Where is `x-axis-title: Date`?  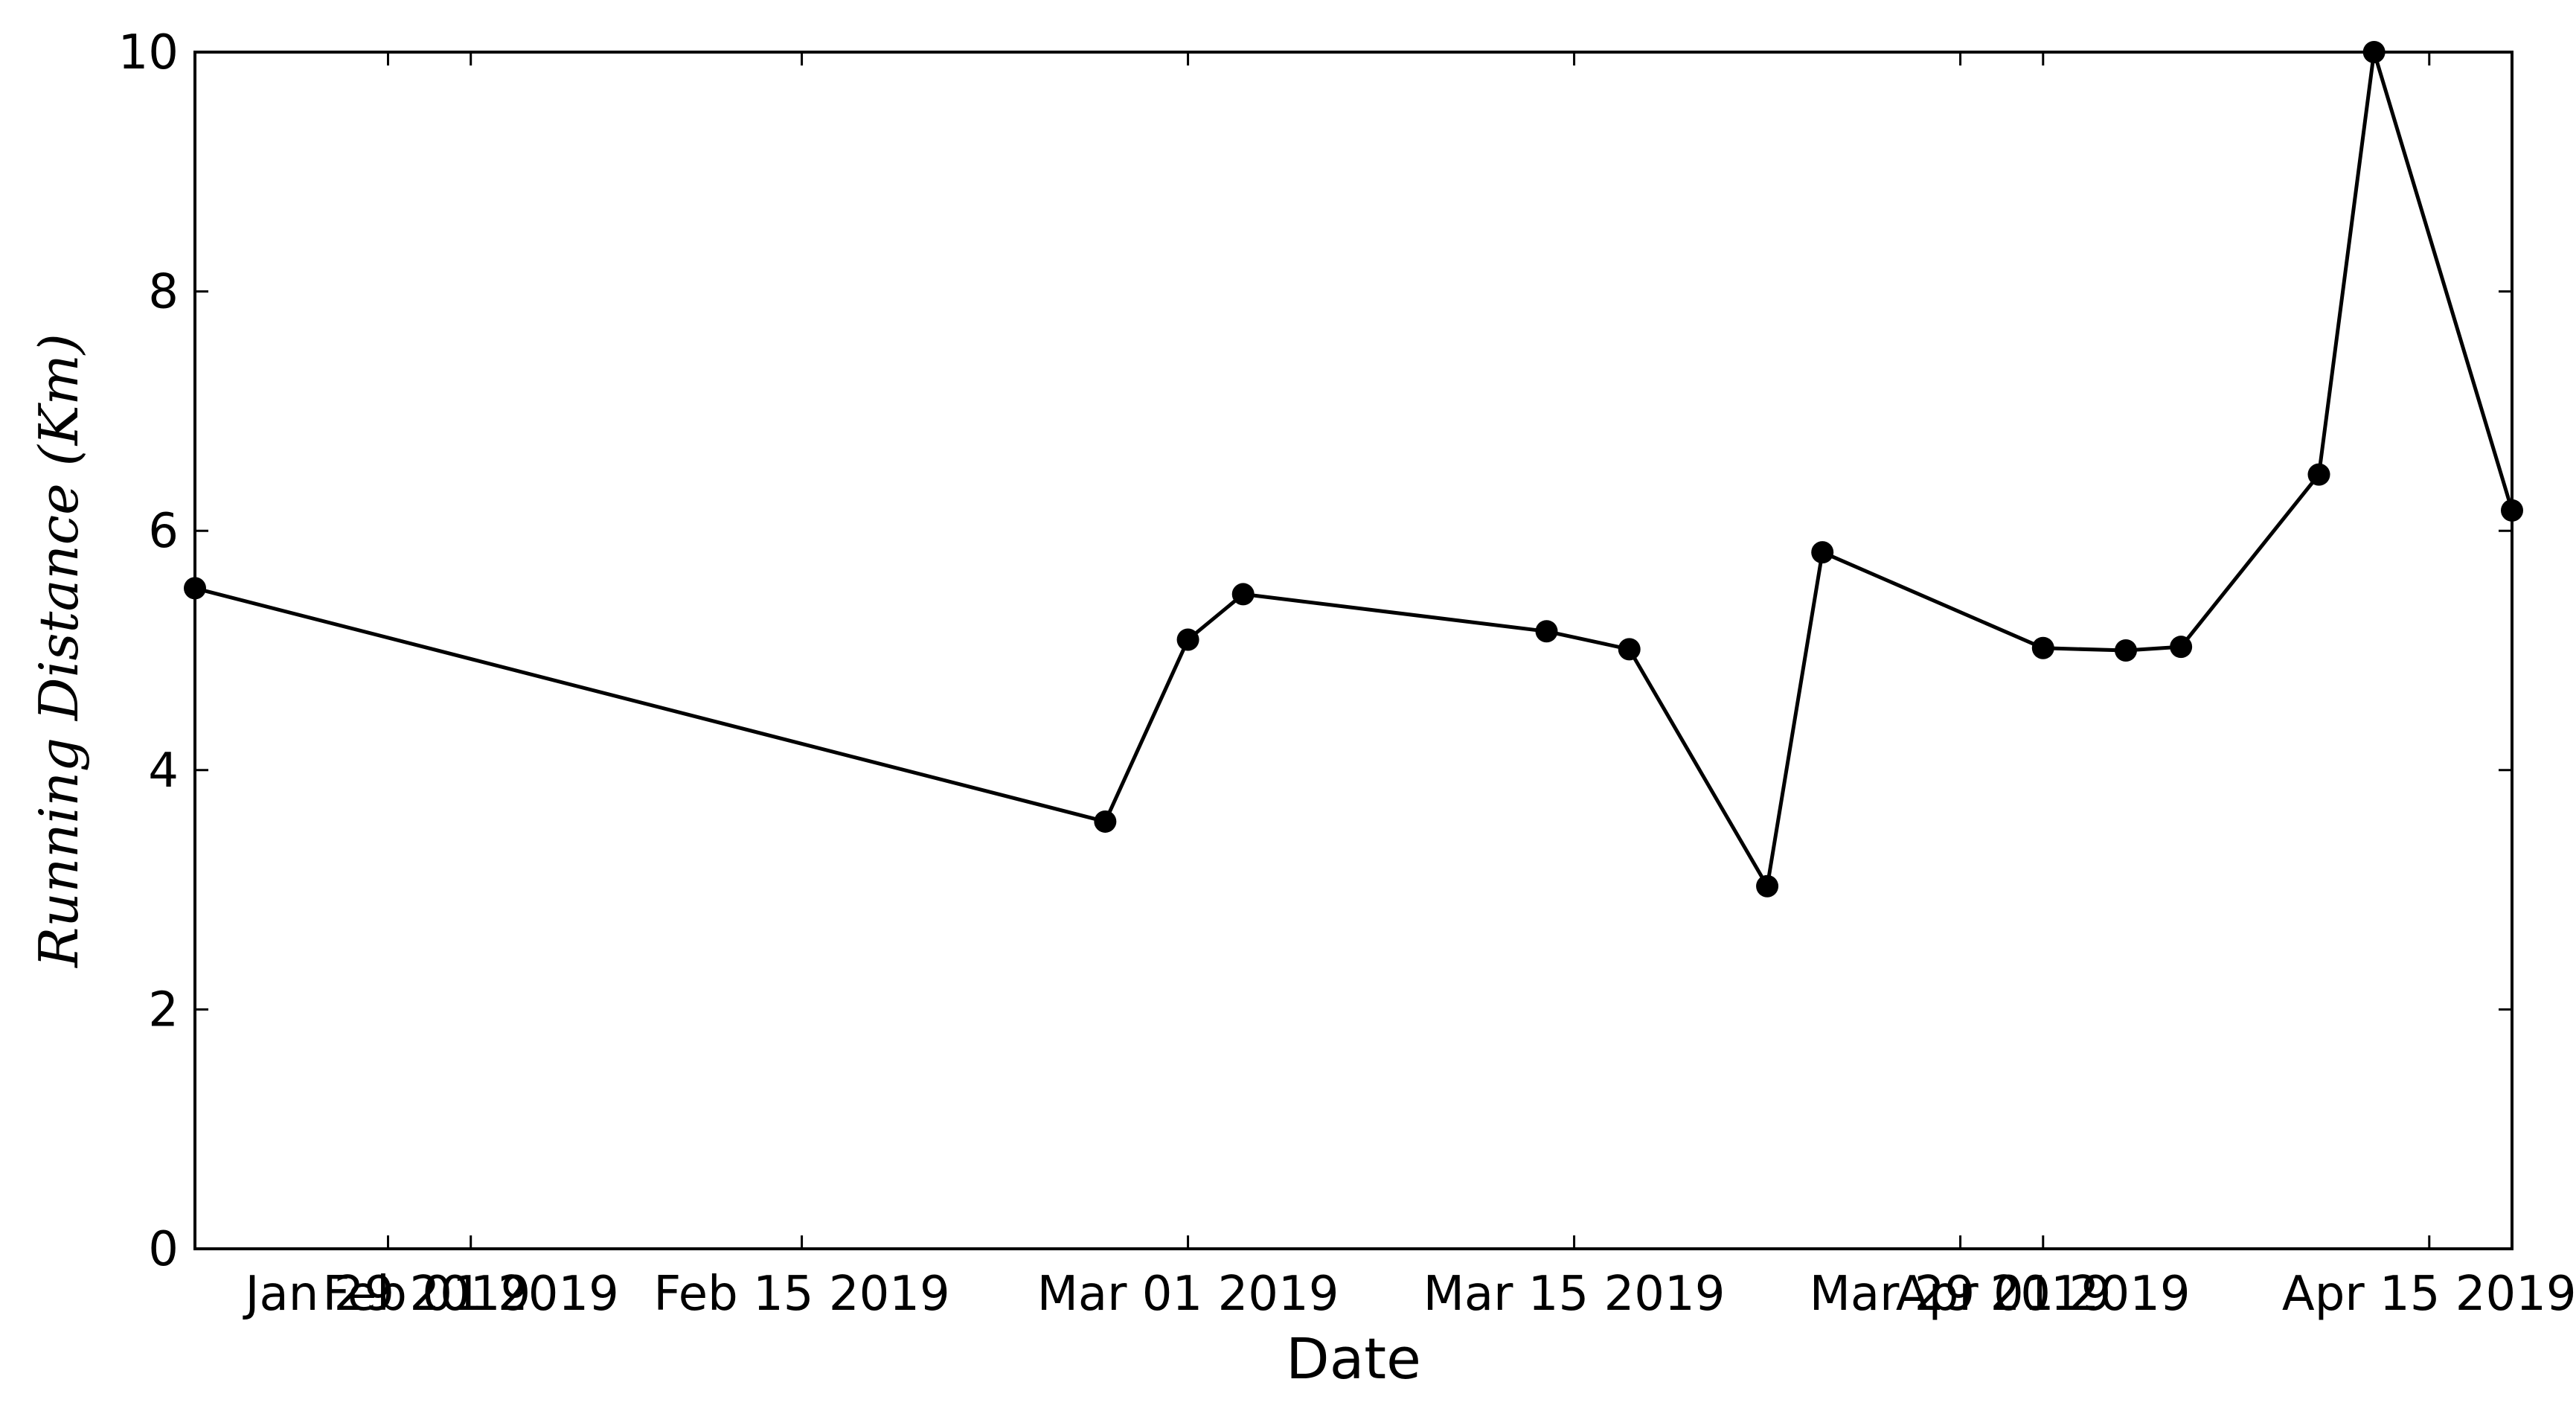 x-axis-title: Date is located at coordinates (1353, 1359).